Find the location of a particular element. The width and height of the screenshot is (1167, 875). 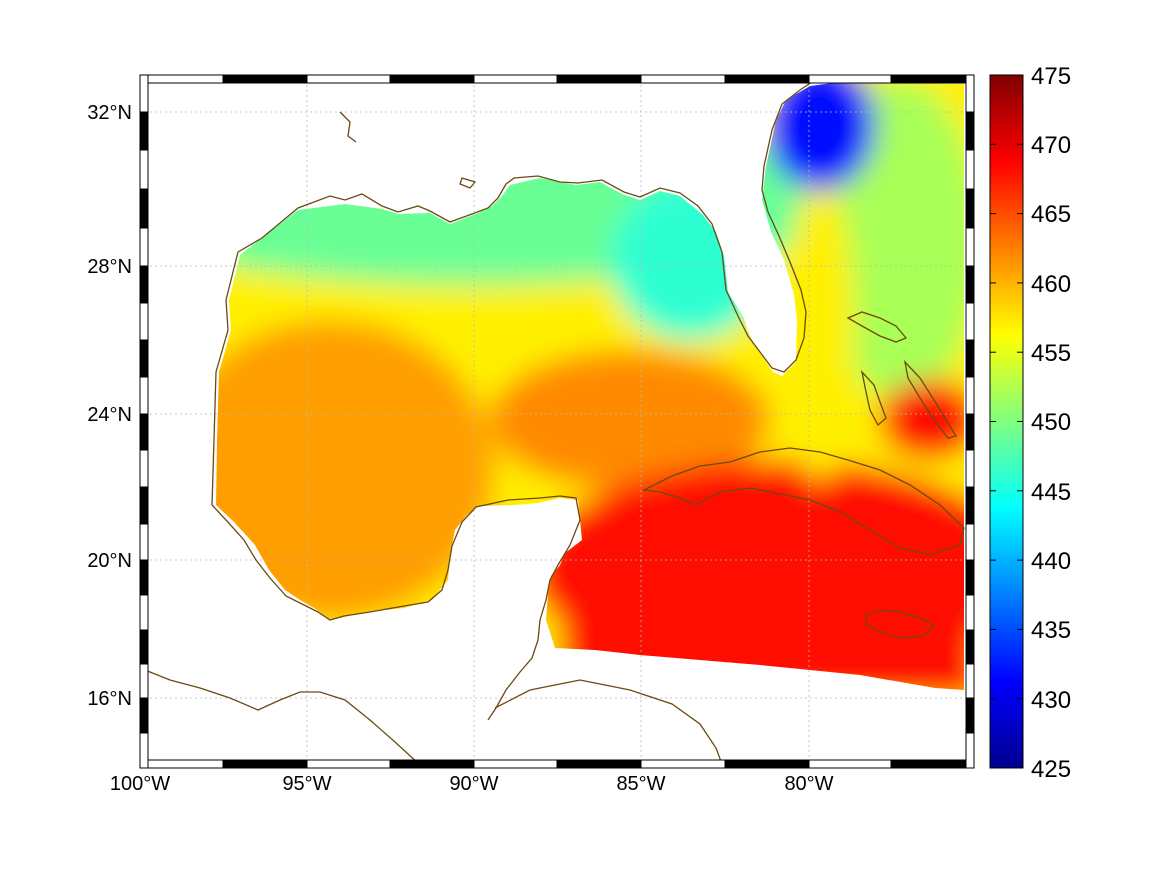

coastline-central-america is located at coordinates (280, 716).